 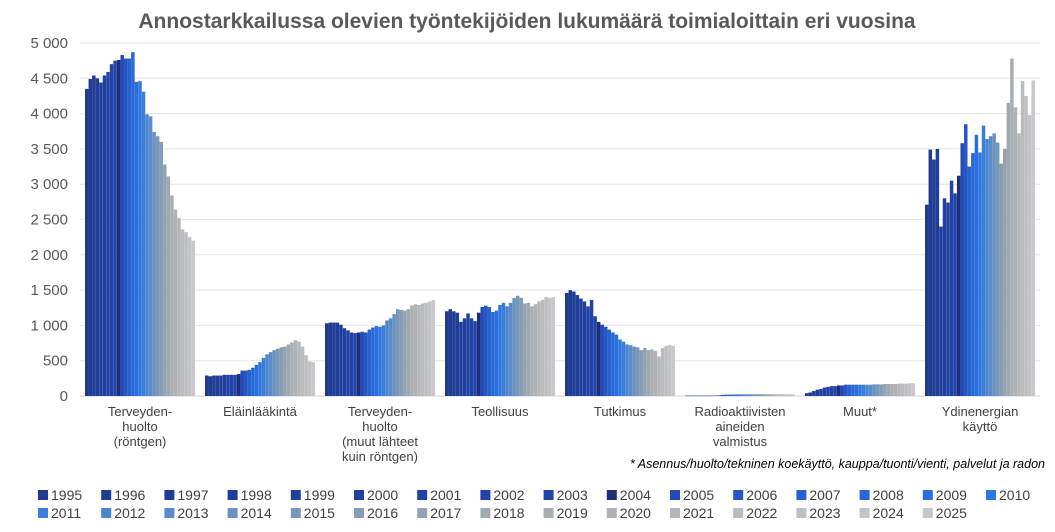 What do you see at coordinates (634, 371) in the screenshot?
I see `bar: 2014: 700` at bounding box center [634, 371].